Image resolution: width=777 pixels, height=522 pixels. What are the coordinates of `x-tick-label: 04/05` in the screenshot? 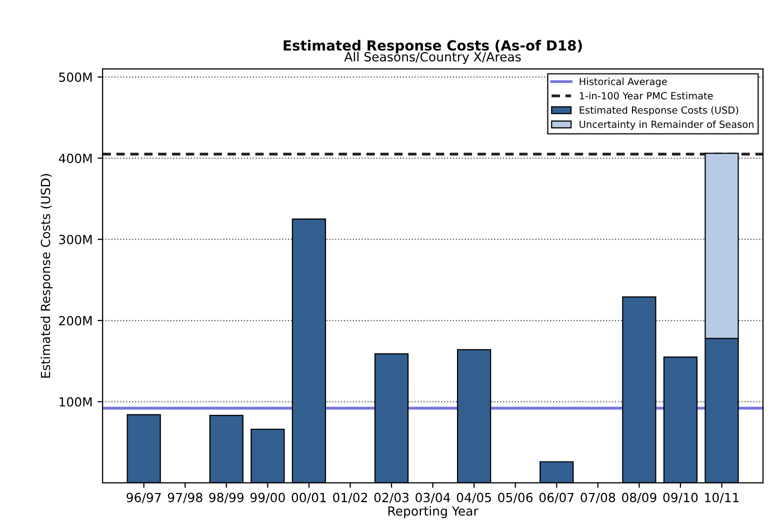 It's located at (473, 498).